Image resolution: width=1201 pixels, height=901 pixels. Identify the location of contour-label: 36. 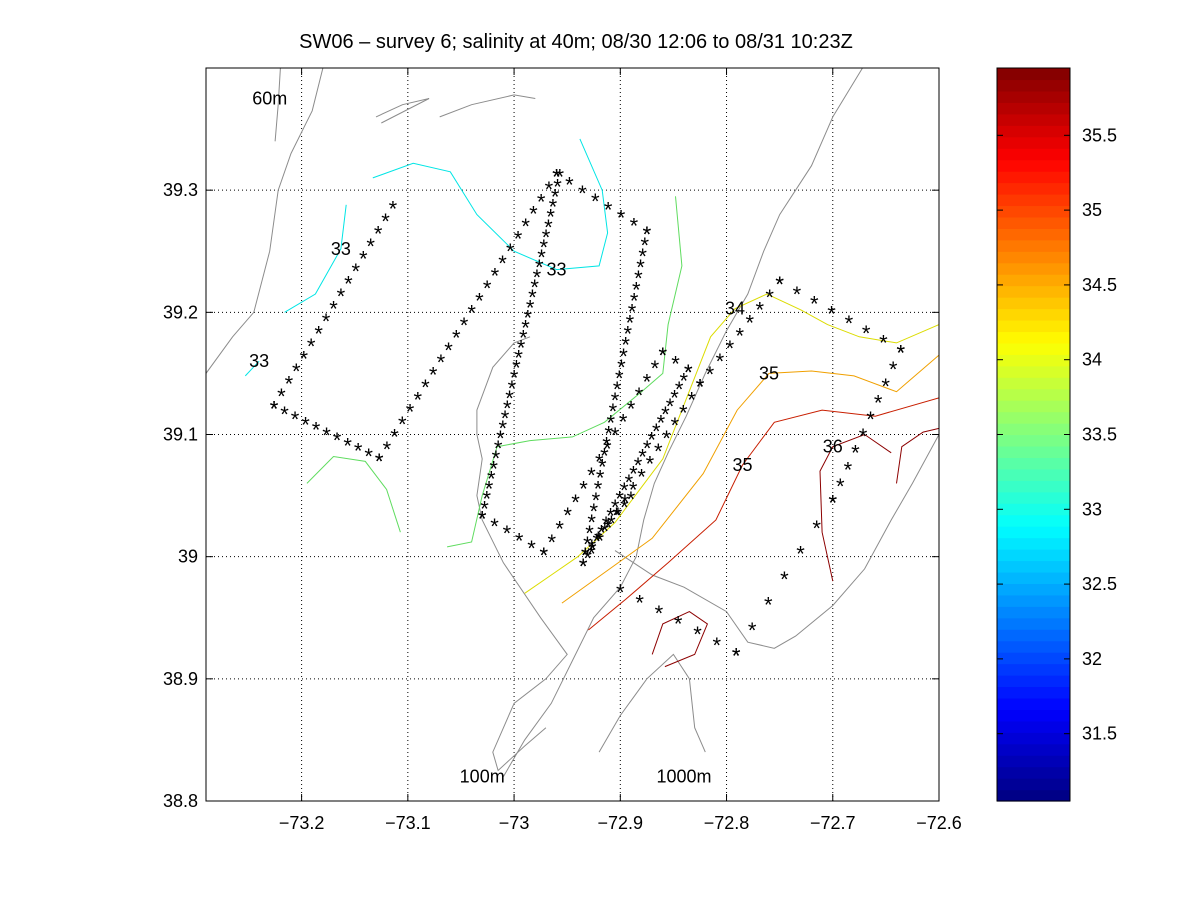
(833, 447).